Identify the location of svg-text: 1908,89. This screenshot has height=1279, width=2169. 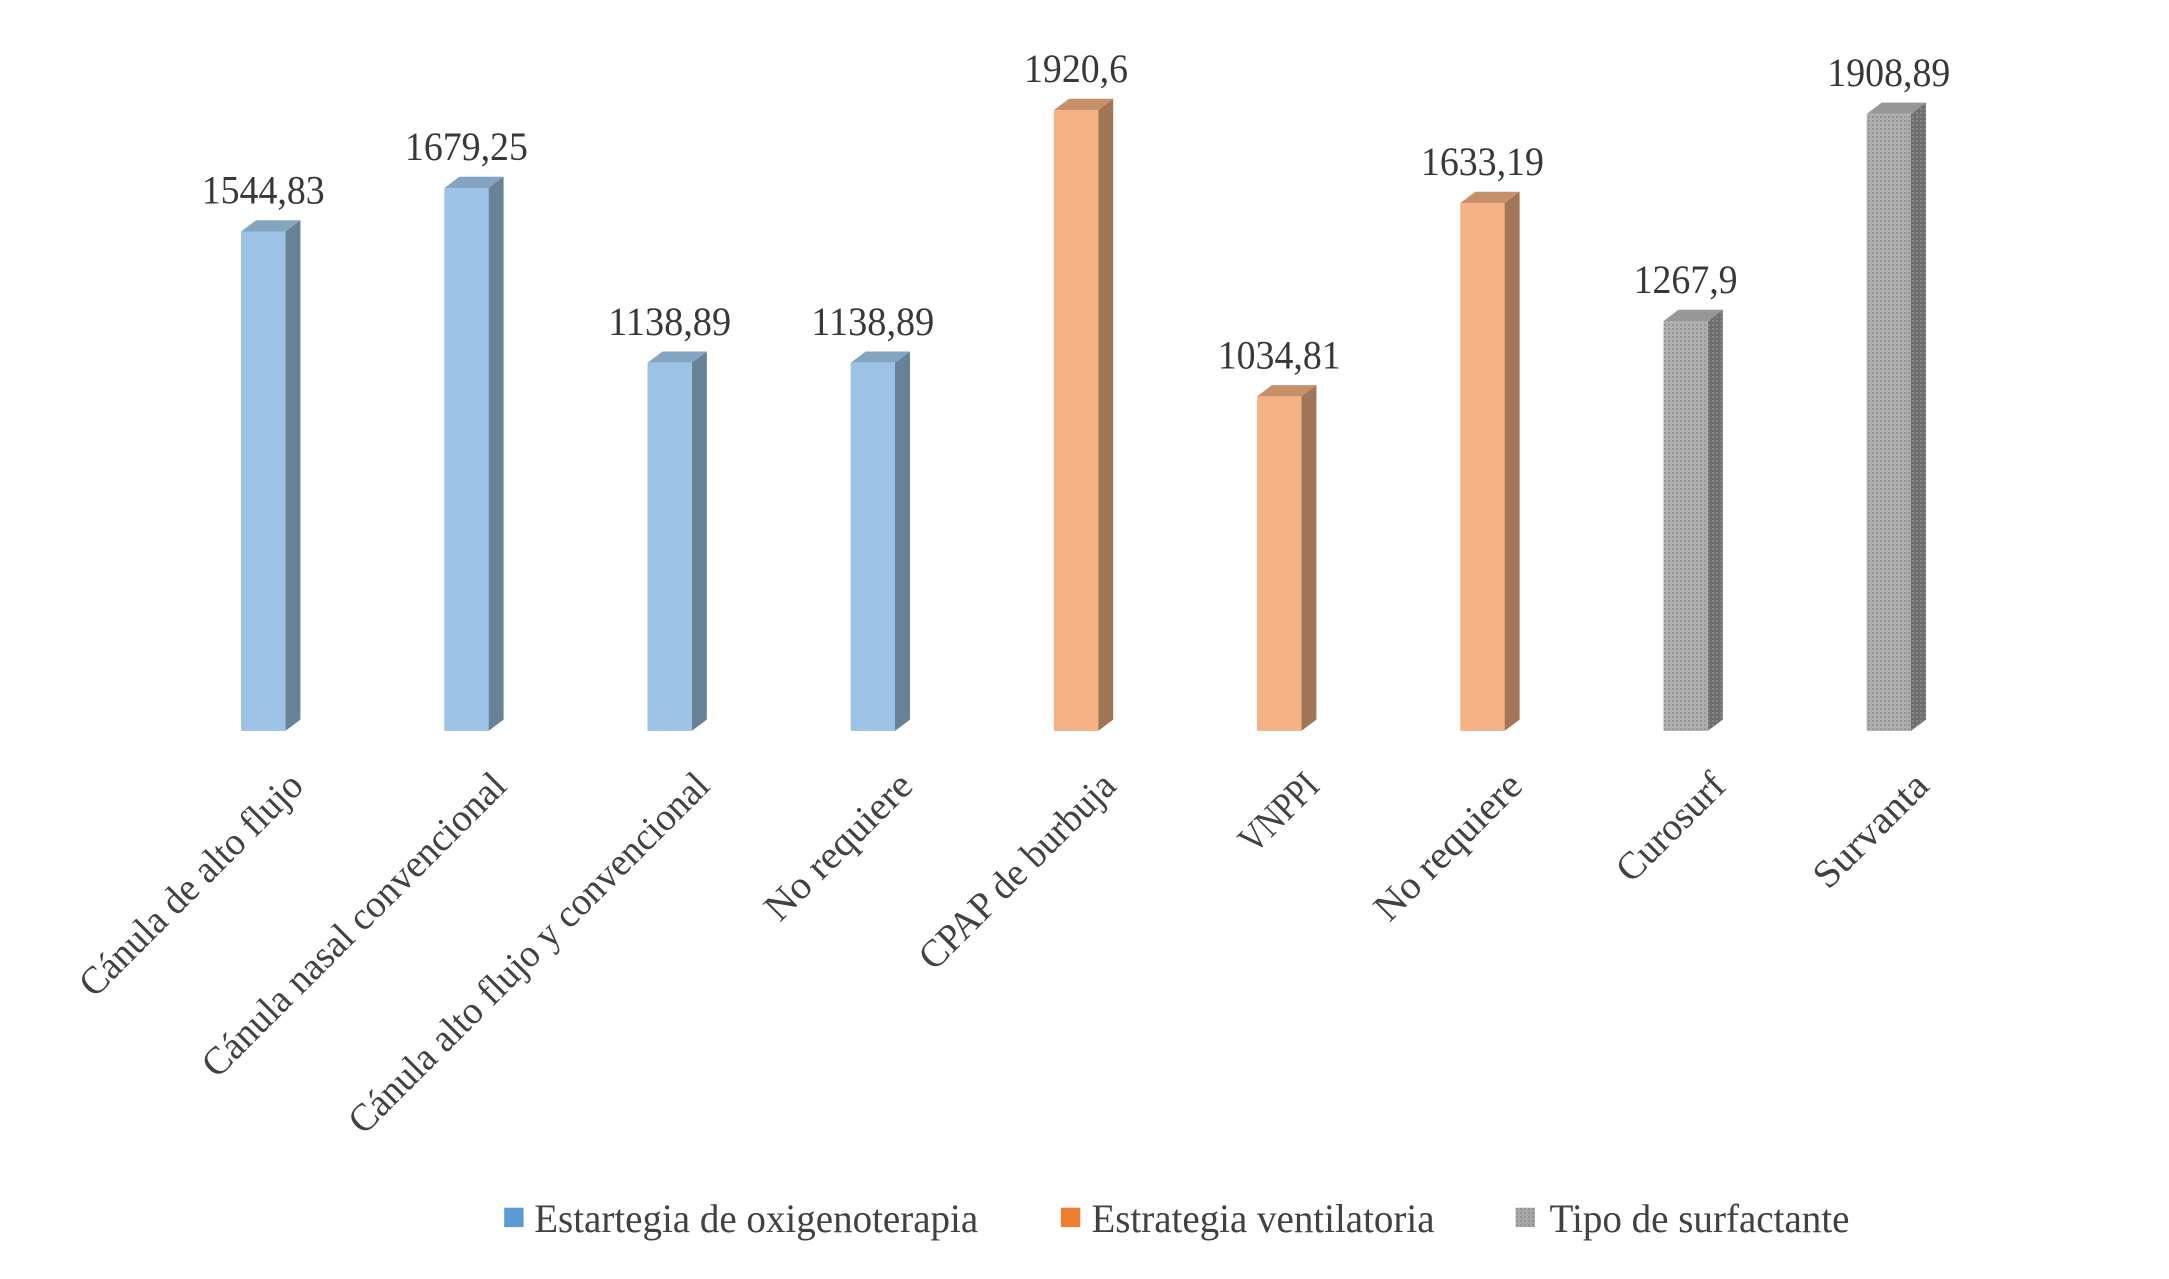
(1888, 72).